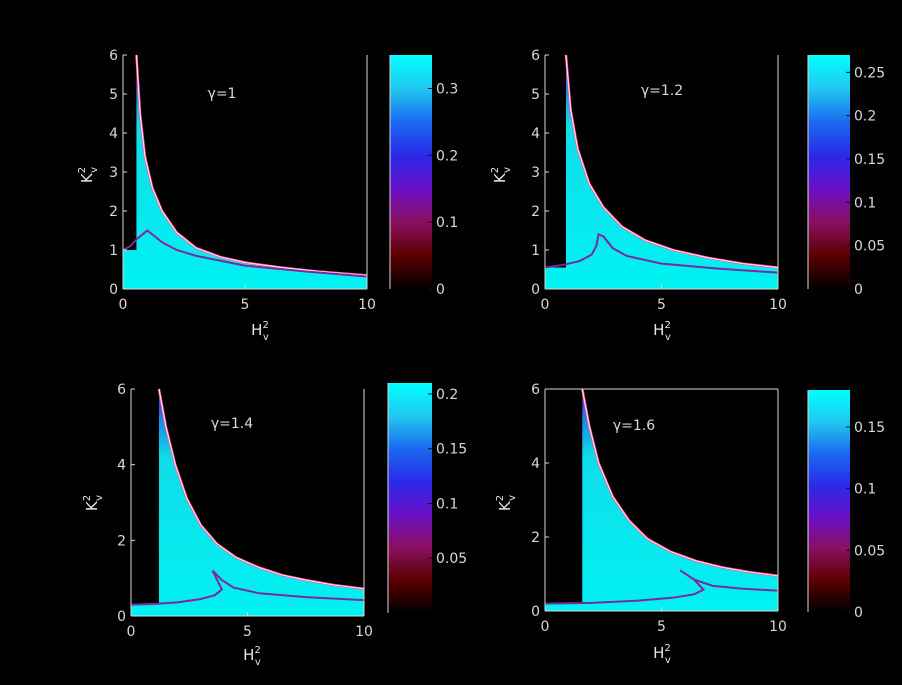 This screenshot has width=902, height=685. I want to click on colorbar-tick-label: 0.25, so click(869, 73).